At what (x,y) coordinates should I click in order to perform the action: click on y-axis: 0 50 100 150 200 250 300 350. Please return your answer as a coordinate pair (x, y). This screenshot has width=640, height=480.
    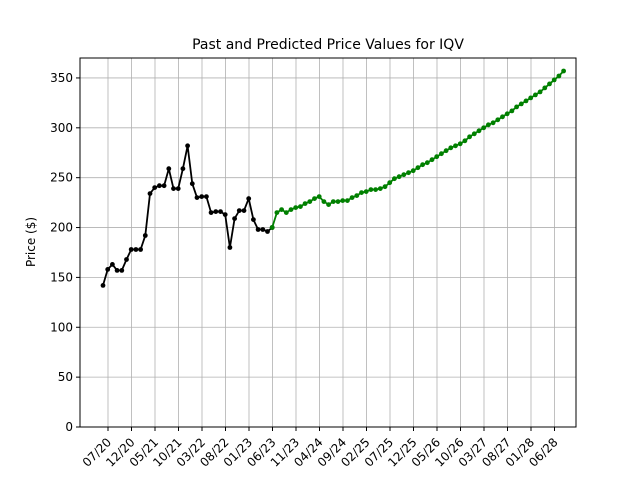
    Looking at the image, I should click on (65, 252).